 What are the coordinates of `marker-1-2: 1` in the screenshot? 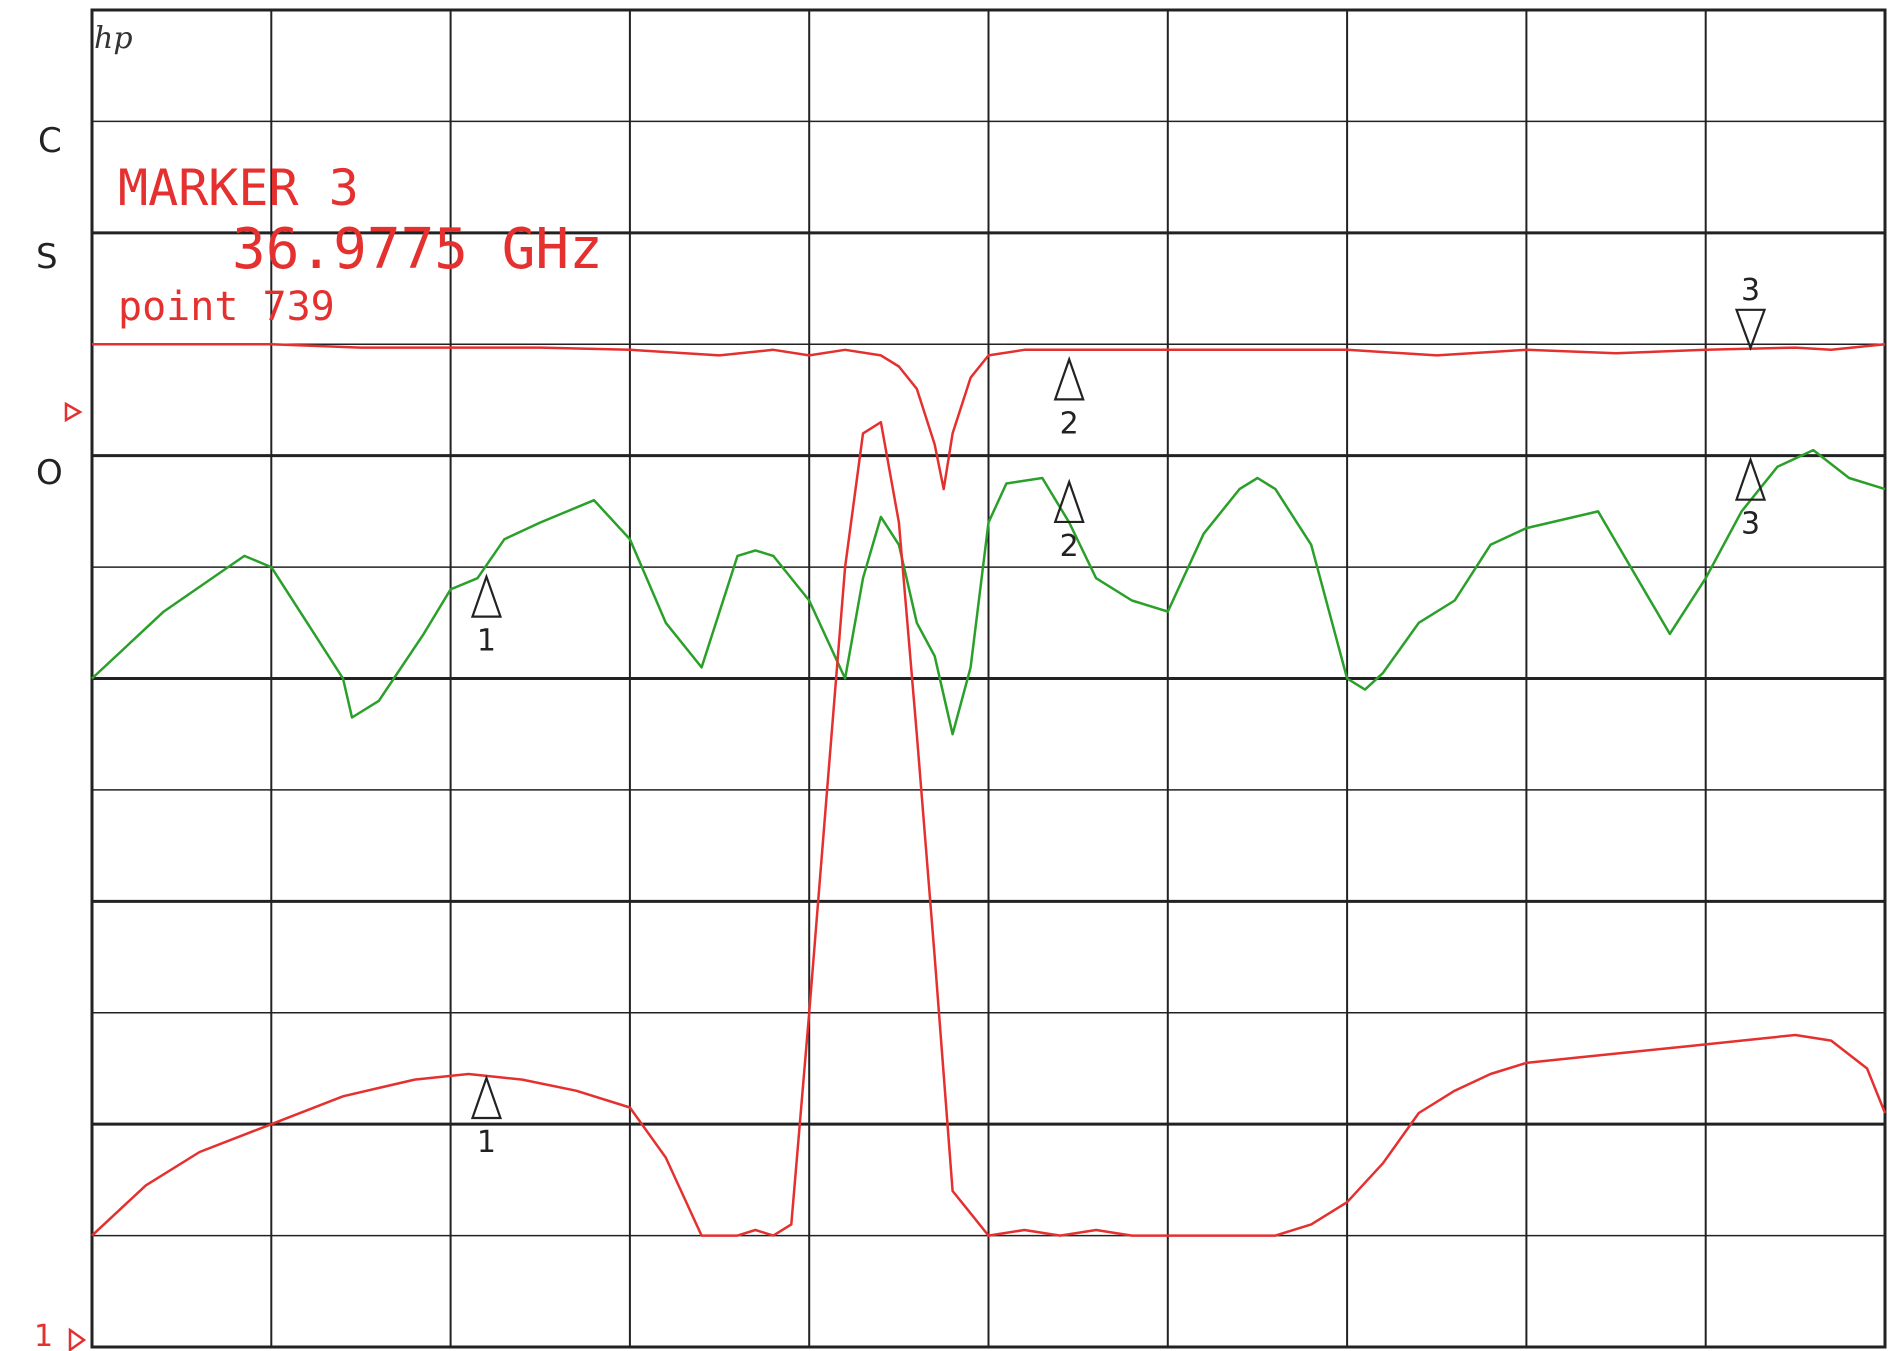 It's located at (486, 1117).